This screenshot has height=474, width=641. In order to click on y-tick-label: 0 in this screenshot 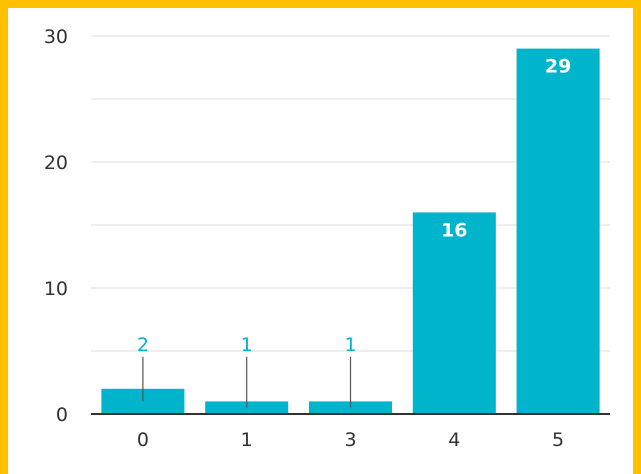, I will do `click(62, 415)`.